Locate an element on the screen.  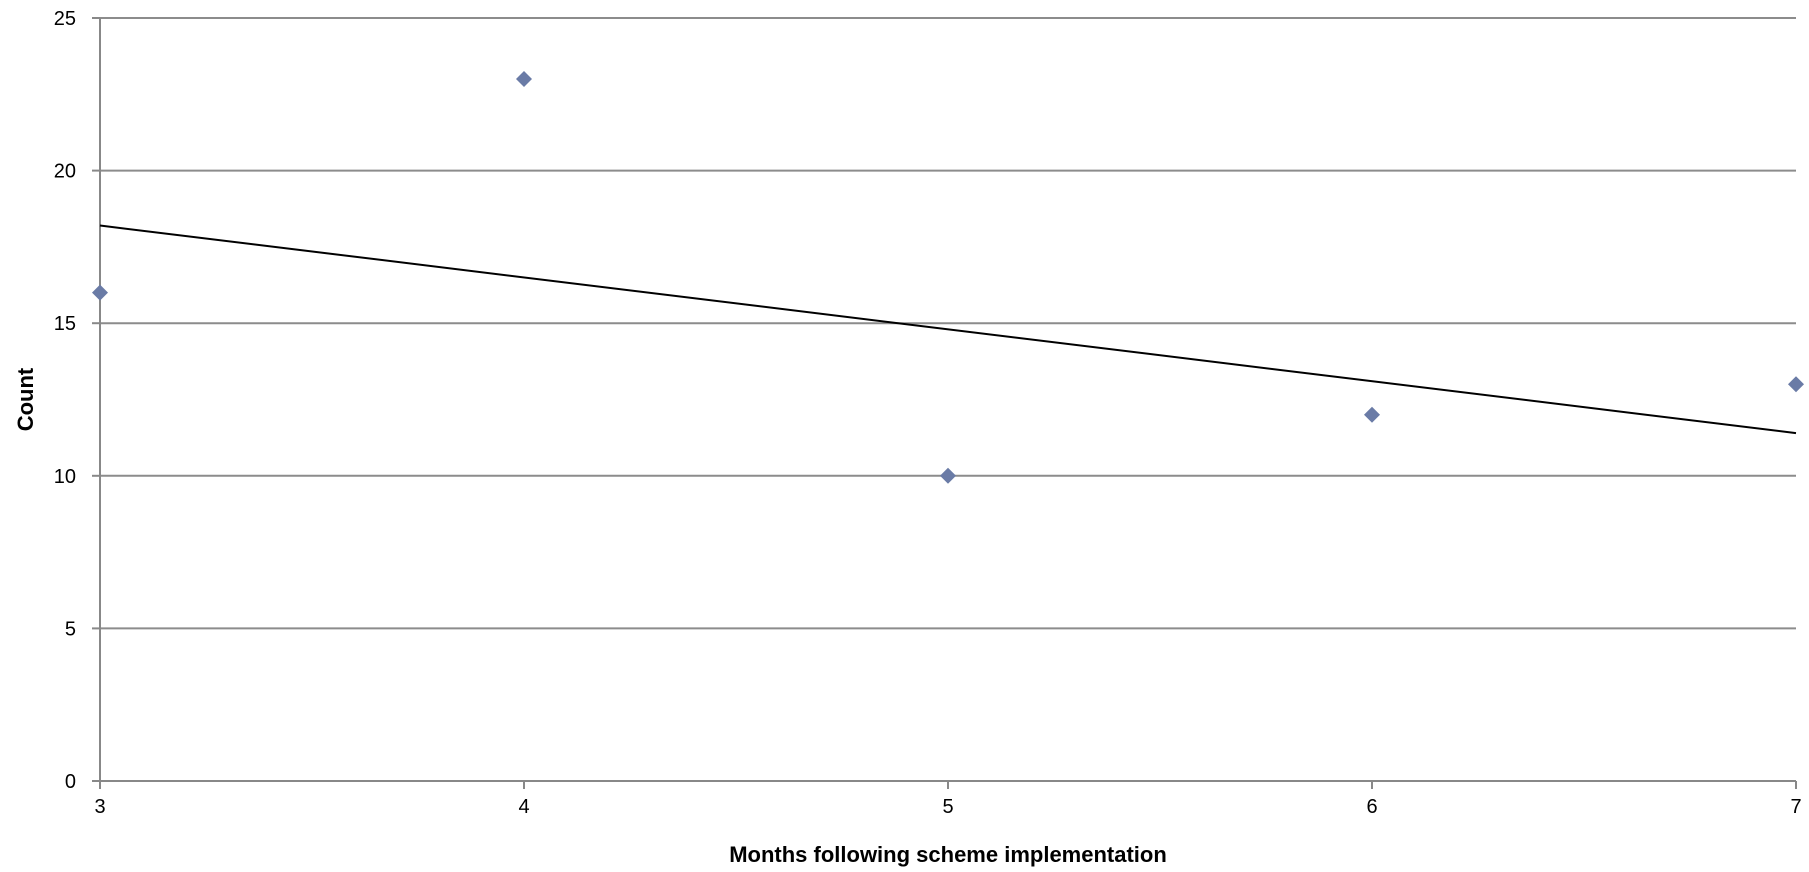
y-tick-label: 10 is located at coordinates (65, 477).